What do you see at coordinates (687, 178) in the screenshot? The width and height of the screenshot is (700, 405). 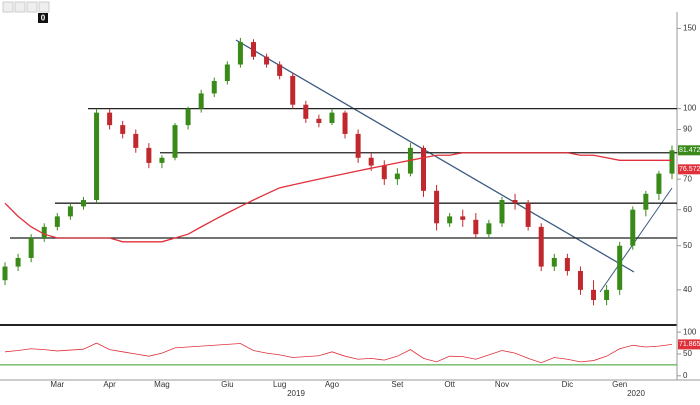 I see `y-tick-label: 70` at bounding box center [687, 178].